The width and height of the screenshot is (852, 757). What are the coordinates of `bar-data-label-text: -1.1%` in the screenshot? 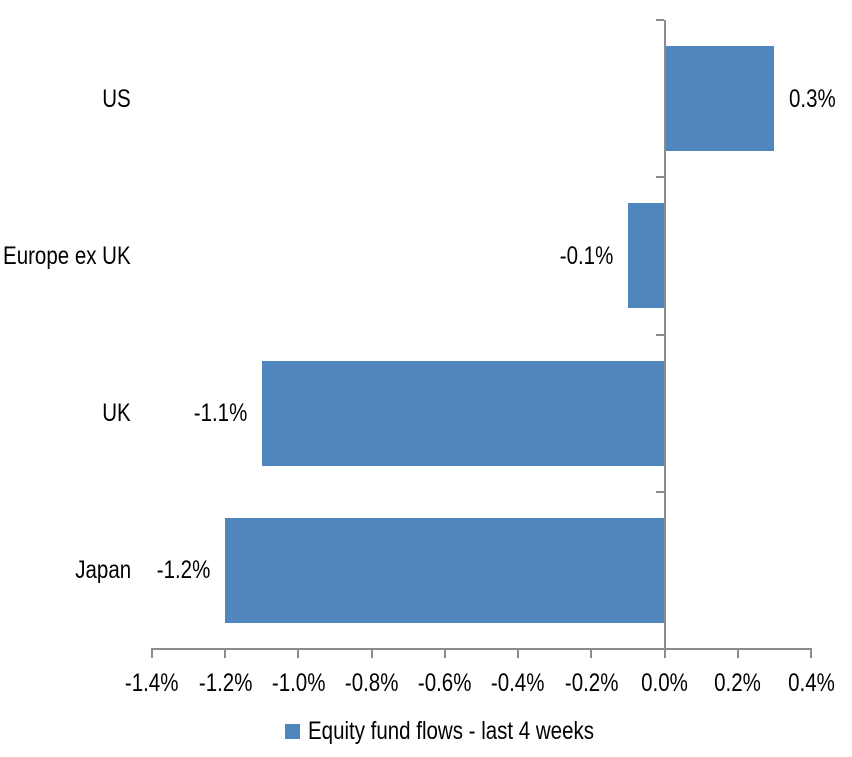 It's located at (220, 413).